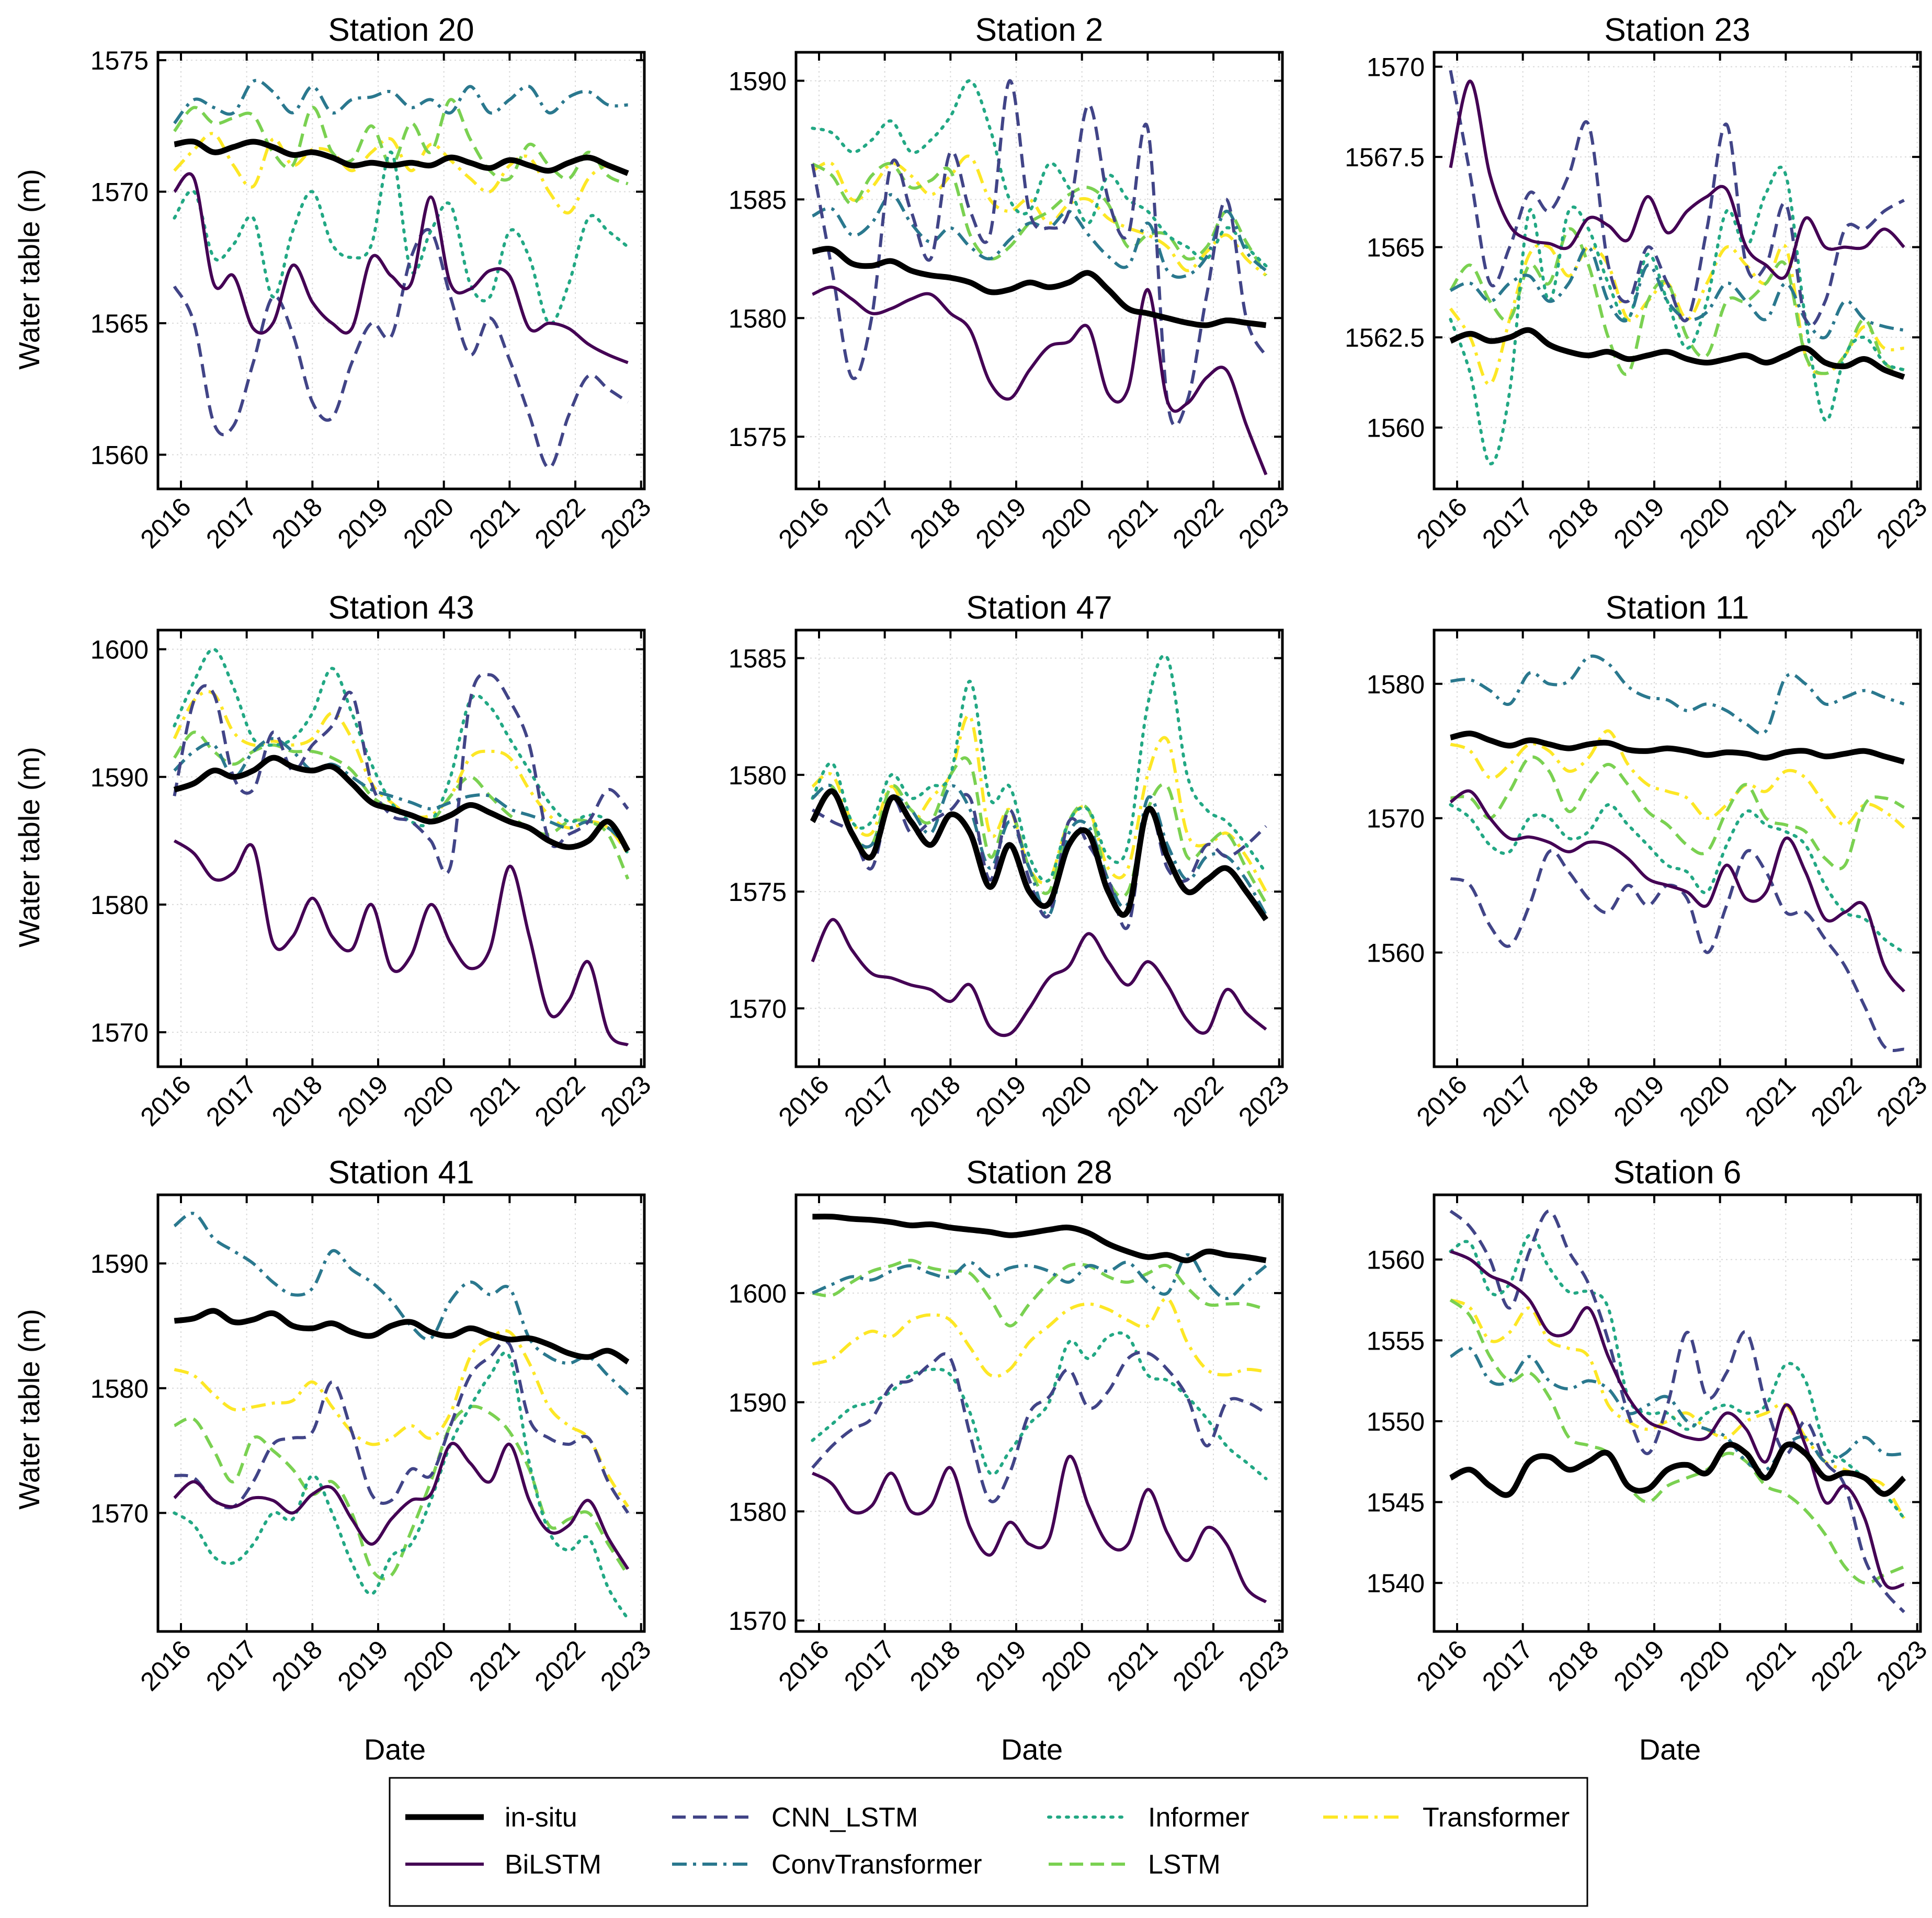 The height and width of the screenshot is (1918, 1932). What do you see at coordinates (1836, 1101) in the screenshot?
I see `station-11-xtick-label-2022: 2022` at bounding box center [1836, 1101].